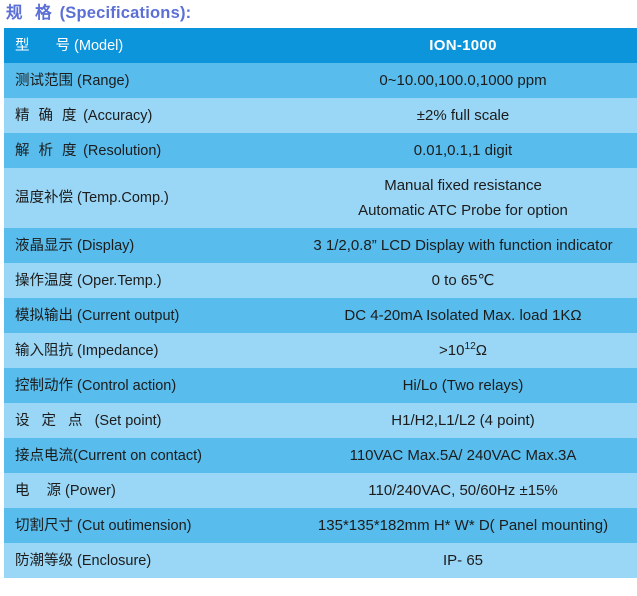  I want to click on row-value-power: 110/240VAC, 50/60Hz ±15%, so click(463, 490).